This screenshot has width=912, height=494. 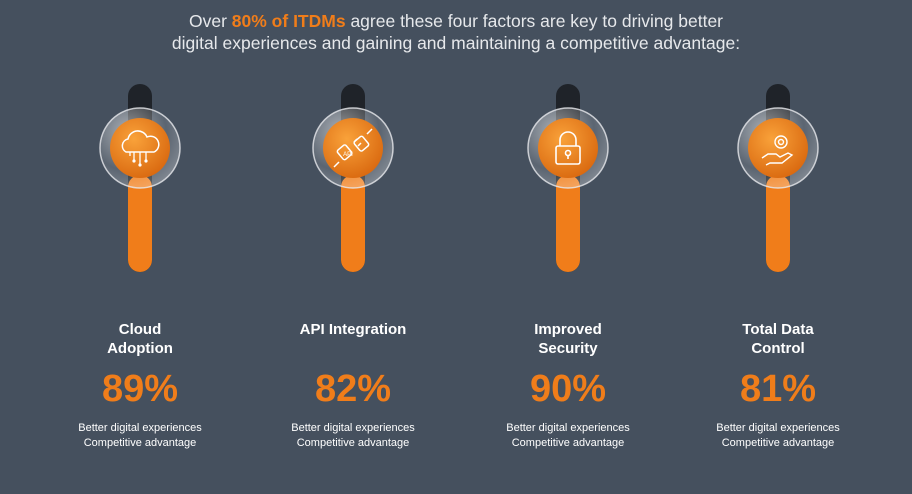 I want to click on factor-percent: 90%, so click(x=568, y=389).